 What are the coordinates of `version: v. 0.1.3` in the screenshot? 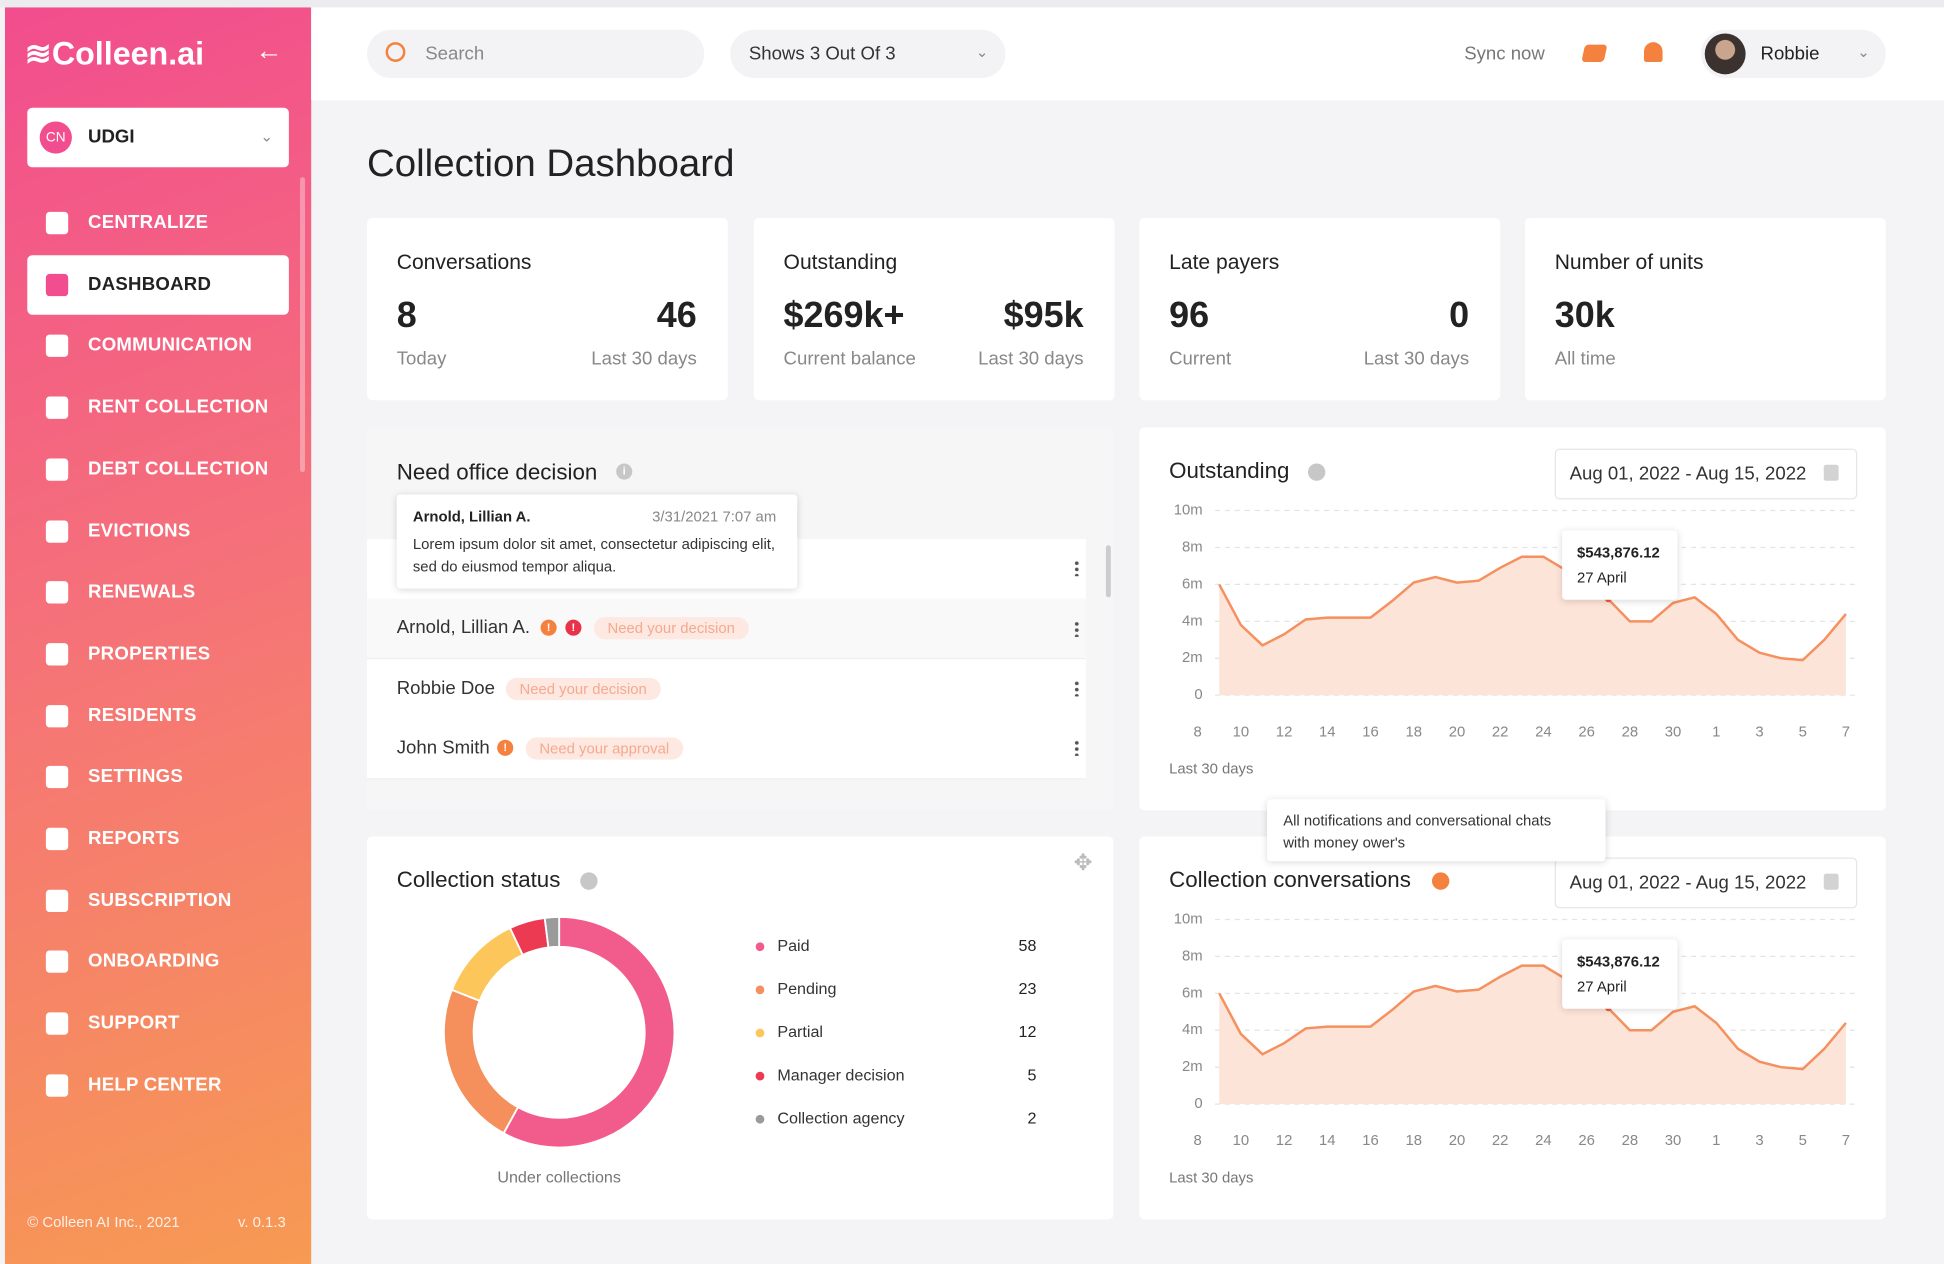 It's located at (262, 1222).